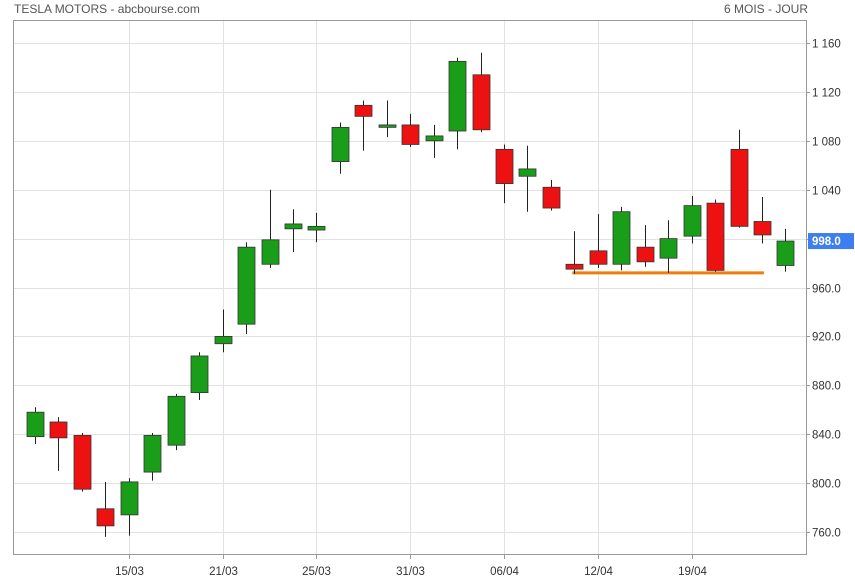 The image size is (855, 580). Describe the element at coordinates (826, 534) in the screenshot. I see `y-tick-label: 760.0` at that location.